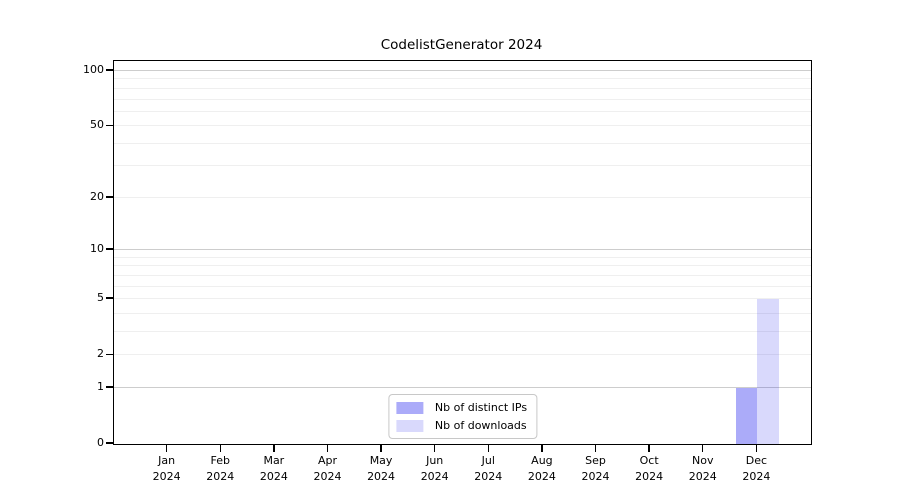 Image resolution: width=900 pixels, height=500 pixels. I want to click on y-tick-label: 2, so click(100, 354).